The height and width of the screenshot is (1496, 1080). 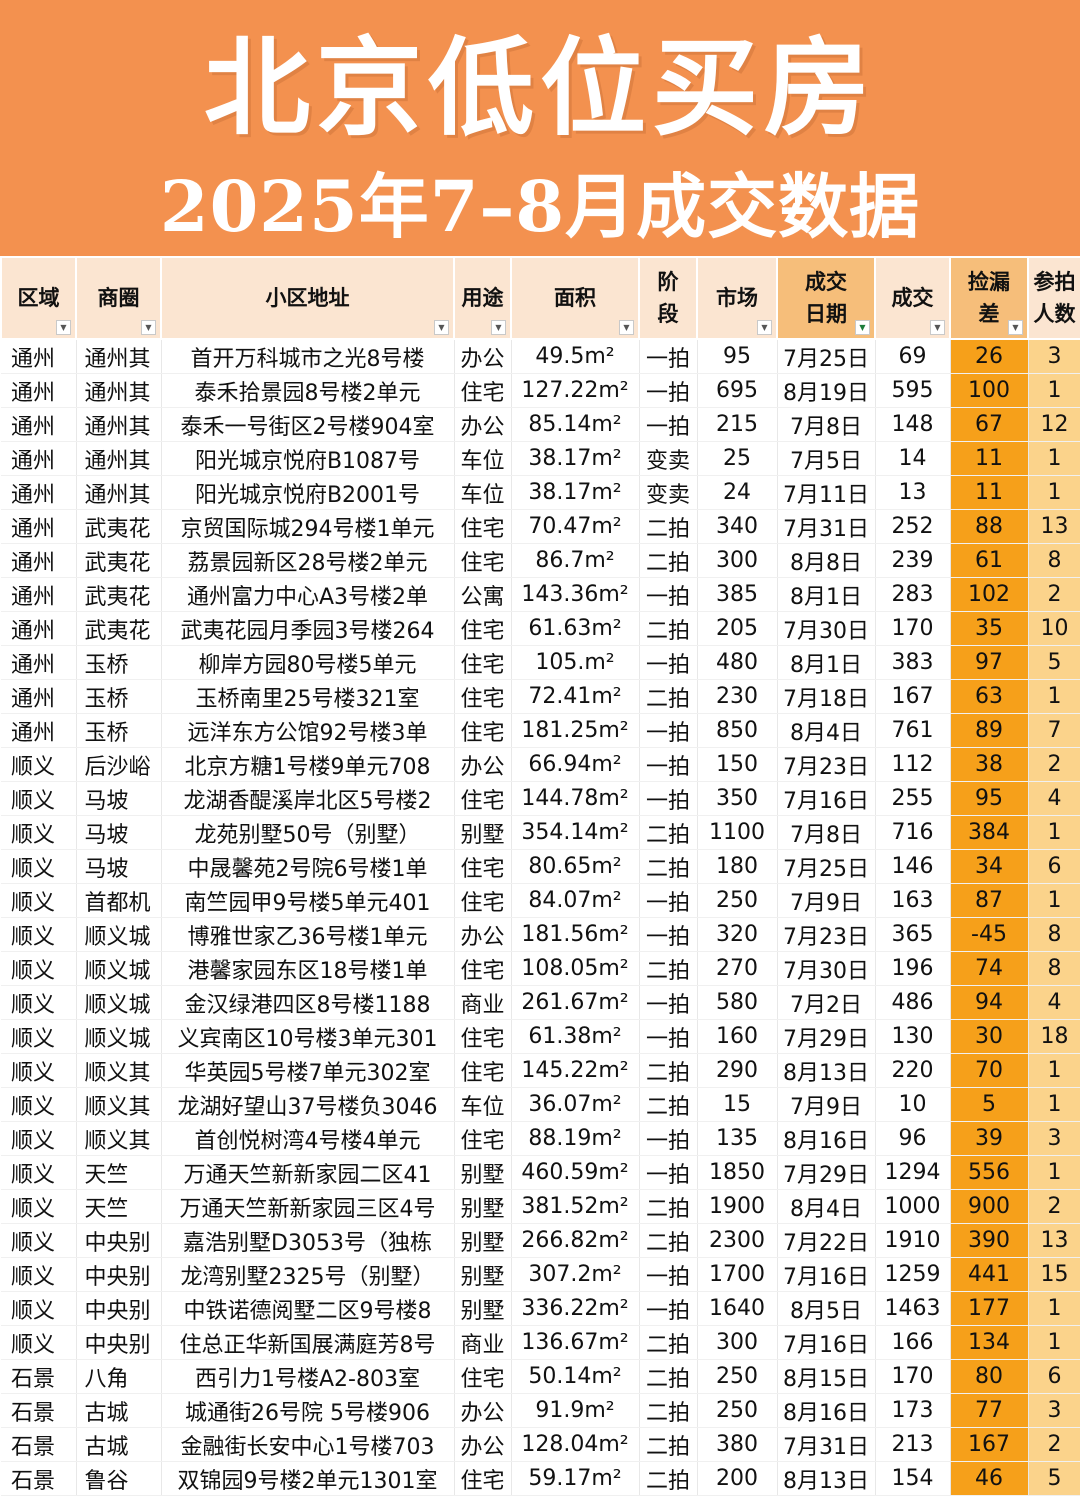 What do you see at coordinates (913, 1036) in the screenshot?
I see `cell-deal-price: 130` at bounding box center [913, 1036].